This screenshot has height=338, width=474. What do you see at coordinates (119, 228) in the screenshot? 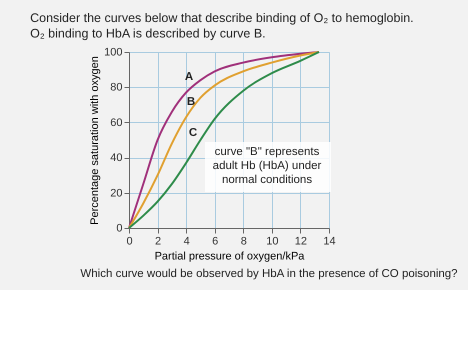
I see `y-tick-label: 0` at bounding box center [119, 228].